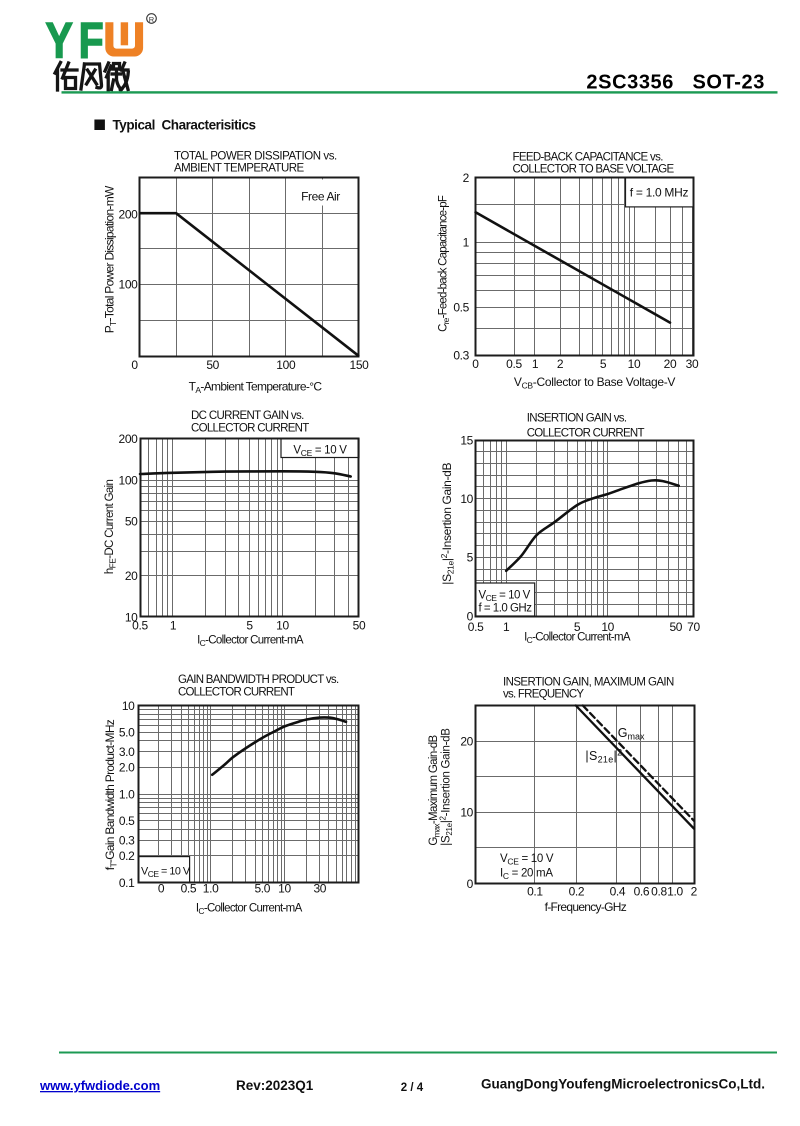 The width and height of the screenshot is (800, 1126). Describe the element at coordinates (659, 193) in the screenshot. I see `svg-text: f = 1.0 MHz` at that location.